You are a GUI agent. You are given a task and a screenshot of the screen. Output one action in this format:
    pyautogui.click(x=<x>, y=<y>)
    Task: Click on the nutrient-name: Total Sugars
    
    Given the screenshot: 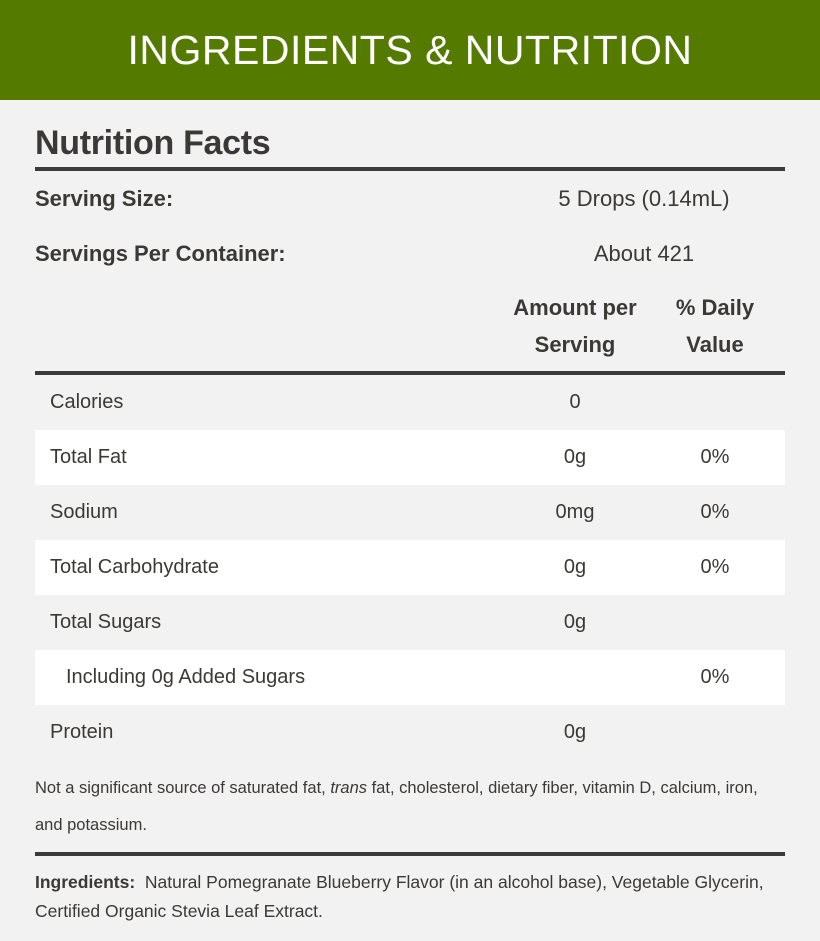 What is the action you would take?
    pyautogui.click(x=106, y=622)
    